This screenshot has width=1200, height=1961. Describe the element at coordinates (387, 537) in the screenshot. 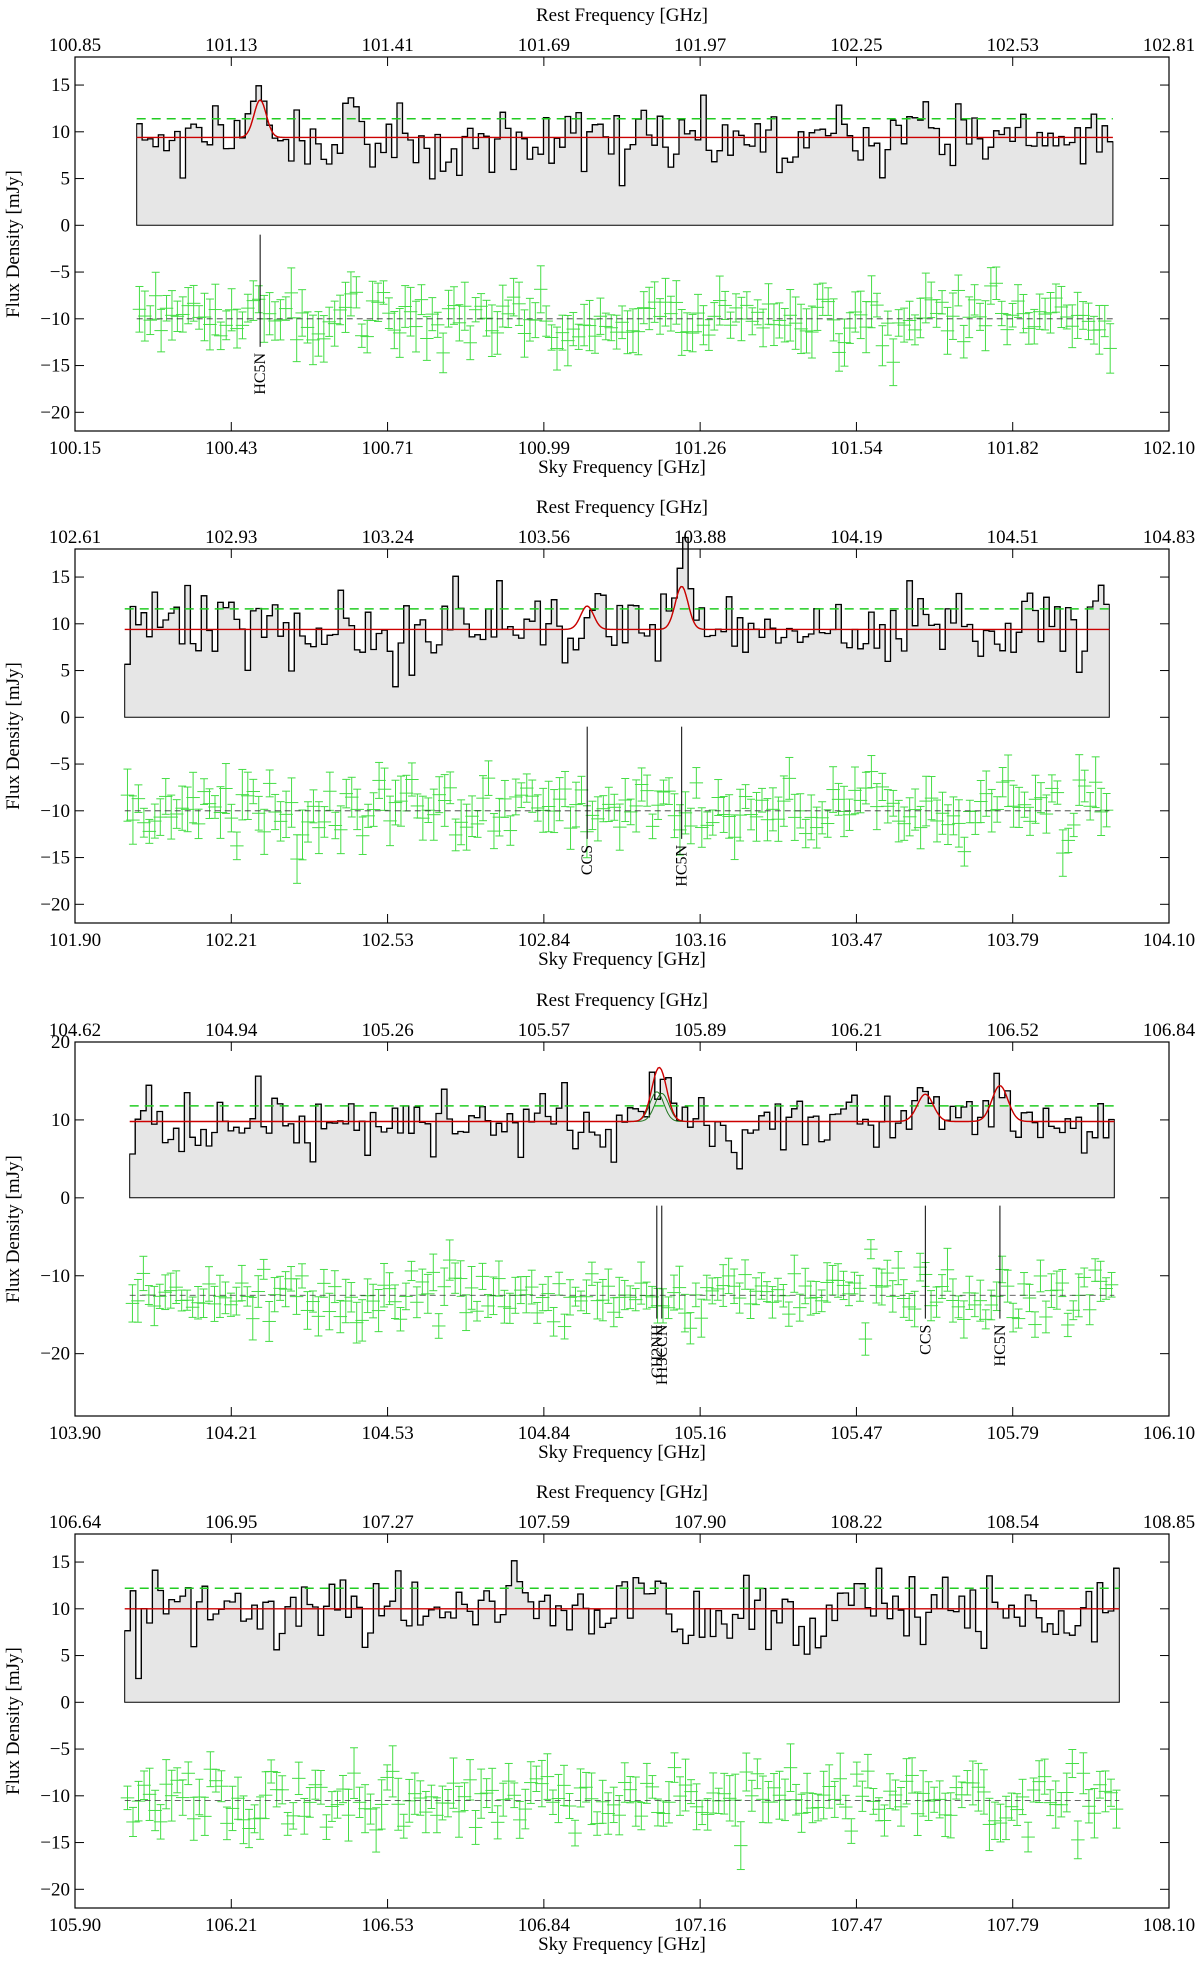

I see `top-x-tick-label: 103.24` at that location.